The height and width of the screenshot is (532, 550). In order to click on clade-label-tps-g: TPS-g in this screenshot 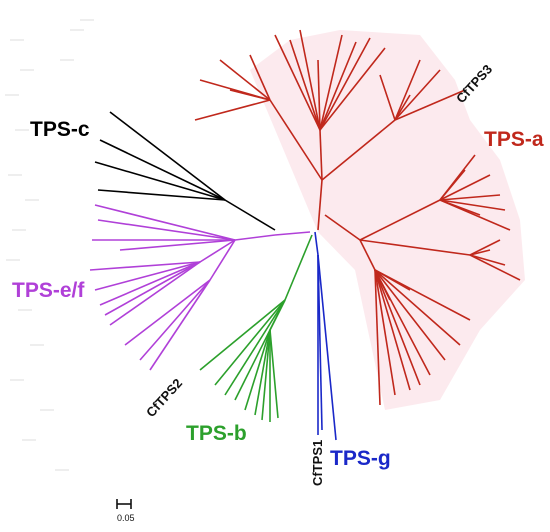, I will do `click(360, 458)`.